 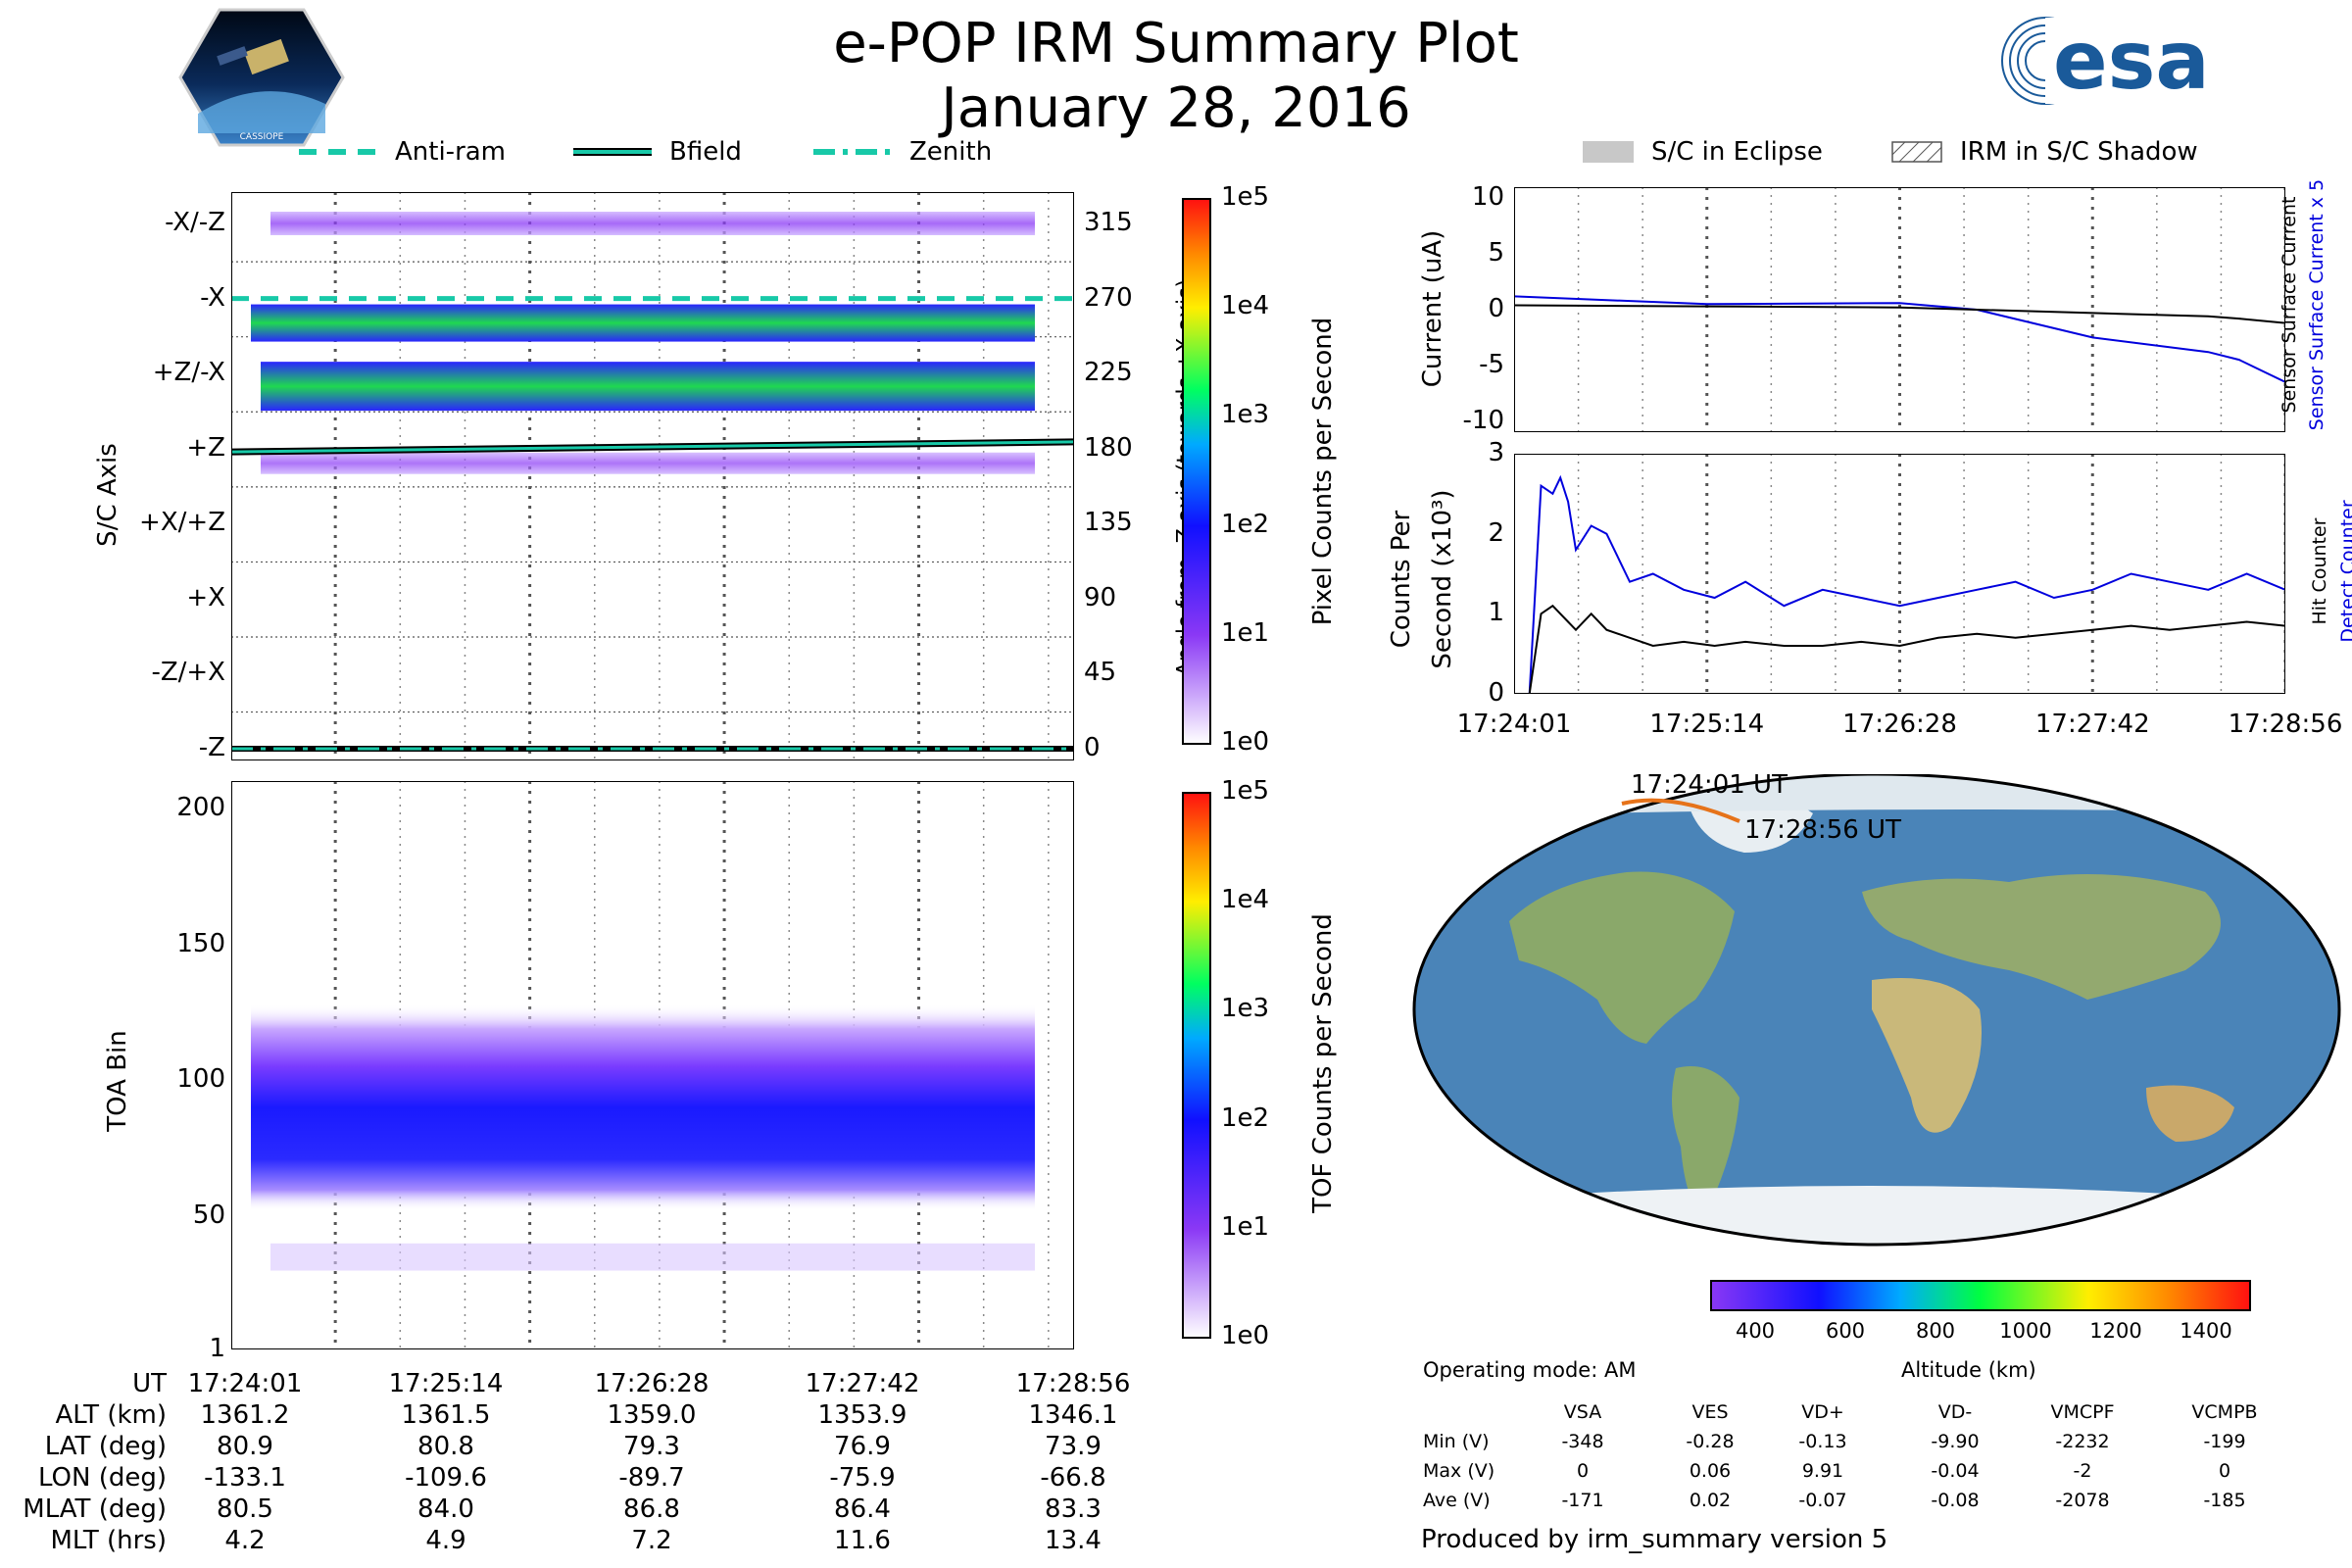 What do you see at coordinates (1710, 1500) in the screenshot?
I see `voltage-cell: 0.02` at bounding box center [1710, 1500].